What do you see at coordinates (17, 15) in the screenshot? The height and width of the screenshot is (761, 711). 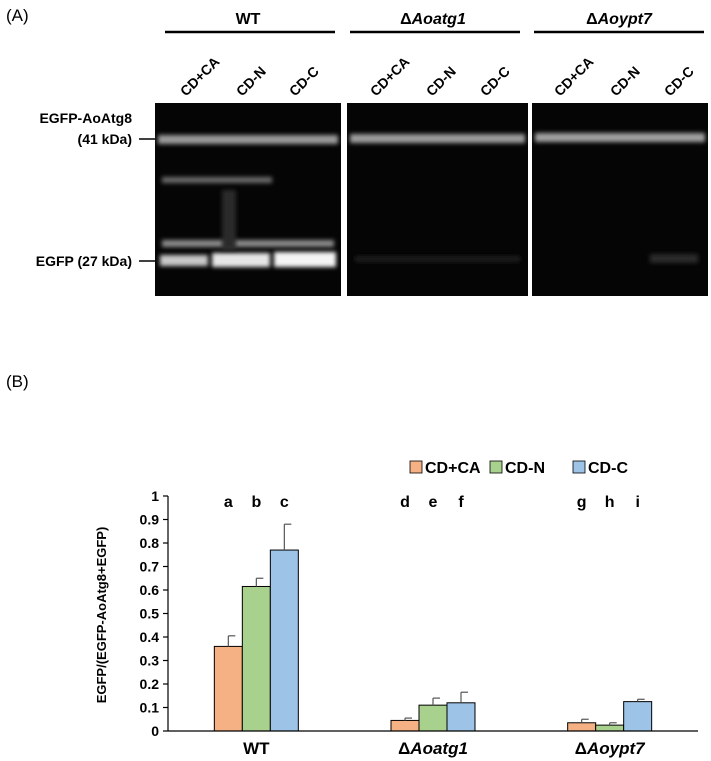 I see `panel-a-label: (A)` at bounding box center [17, 15].